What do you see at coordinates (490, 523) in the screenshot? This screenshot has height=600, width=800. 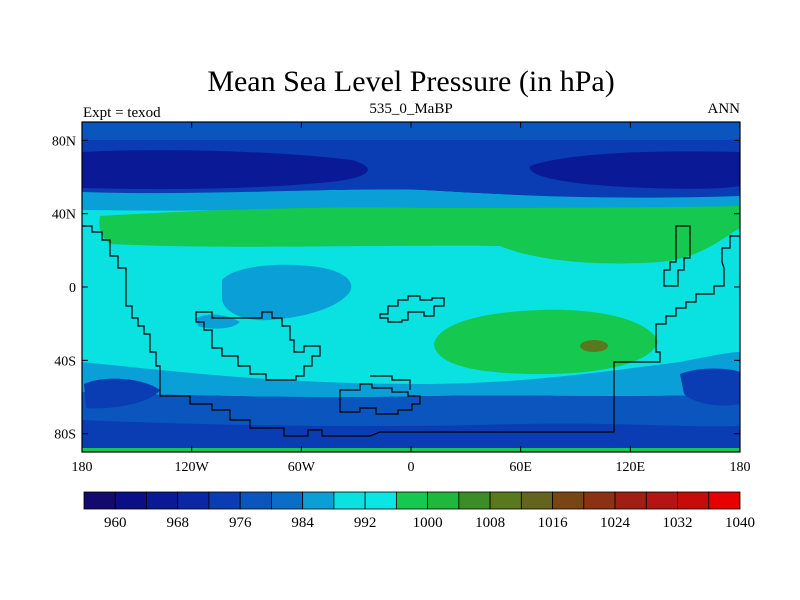 I see `colorbar-label: 1008` at bounding box center [490, 523].